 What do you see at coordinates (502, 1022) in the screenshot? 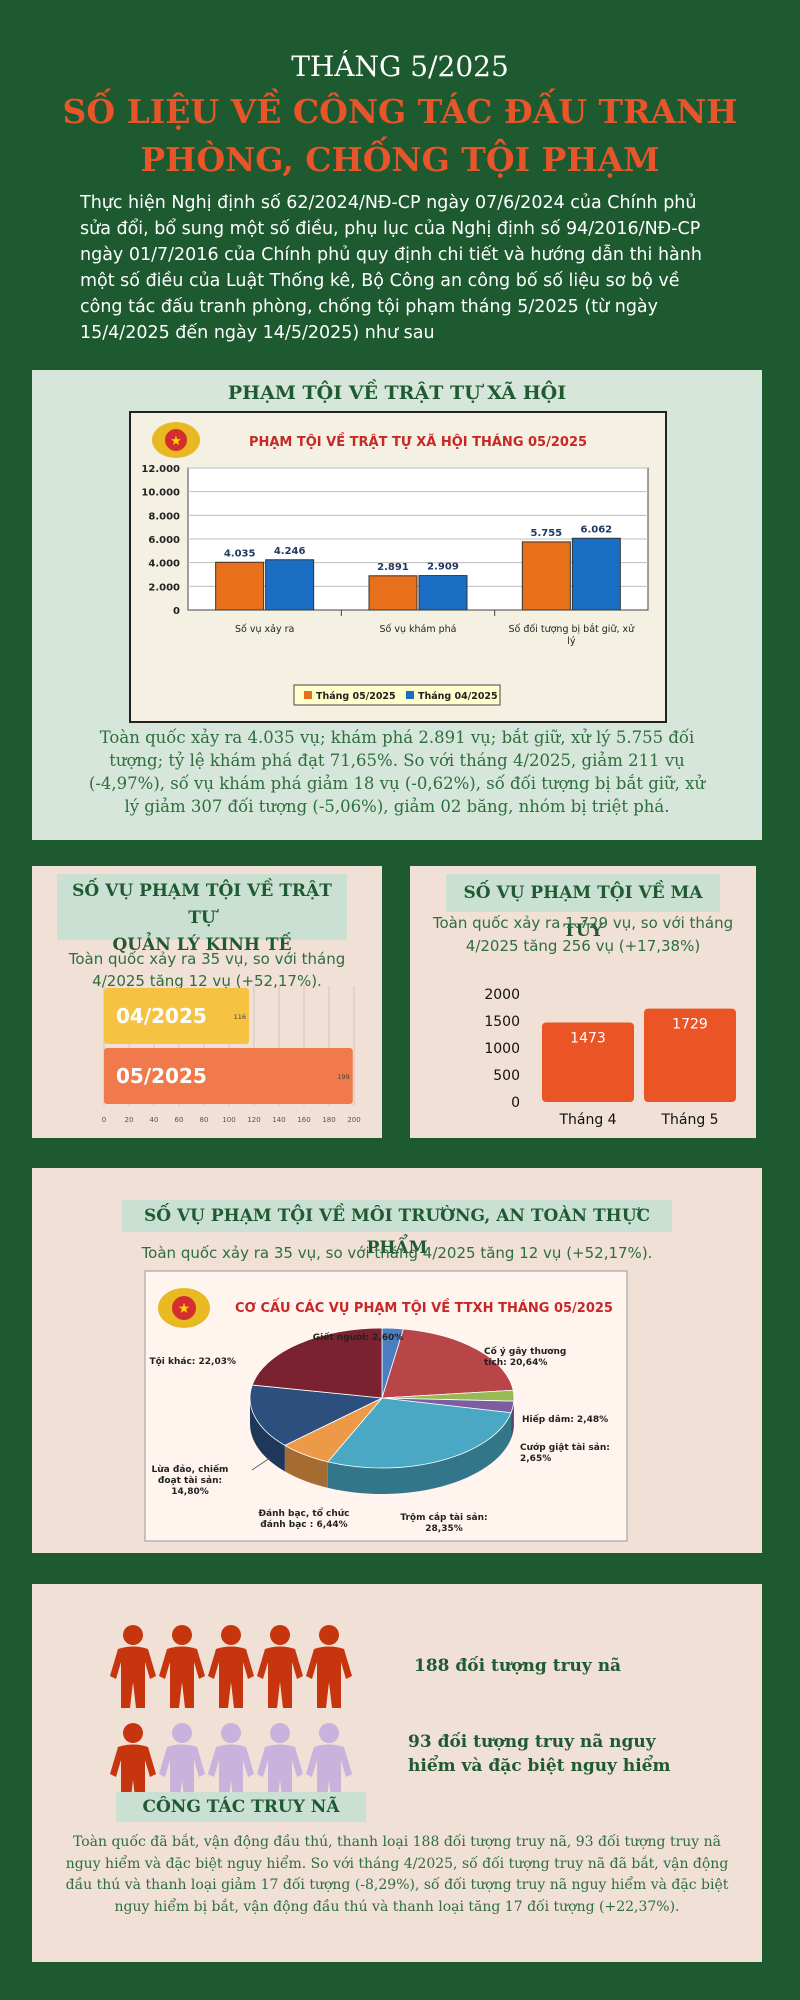
I see `chart3-ytick: 1500` at bounding box center [502, 1022].